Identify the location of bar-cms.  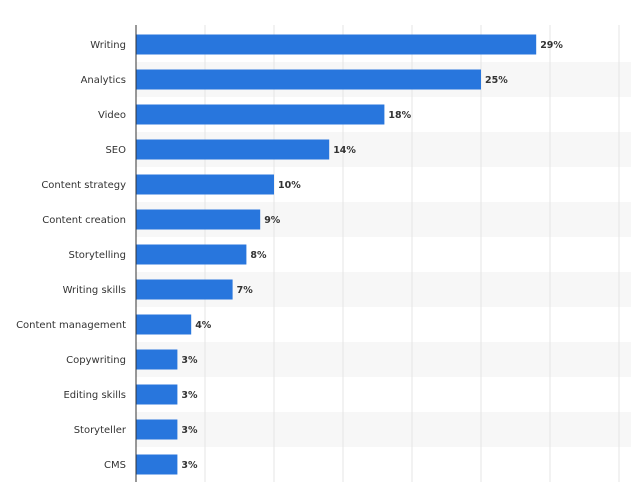
(157, 464).